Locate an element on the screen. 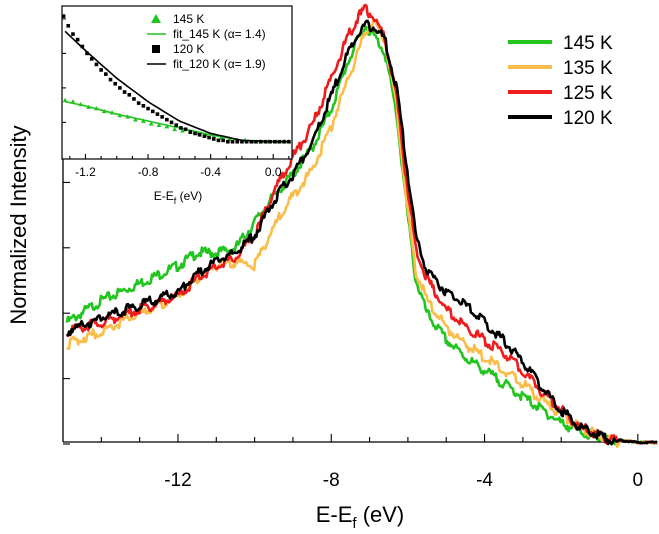  inset-frame is located at coordinates (177, 82).